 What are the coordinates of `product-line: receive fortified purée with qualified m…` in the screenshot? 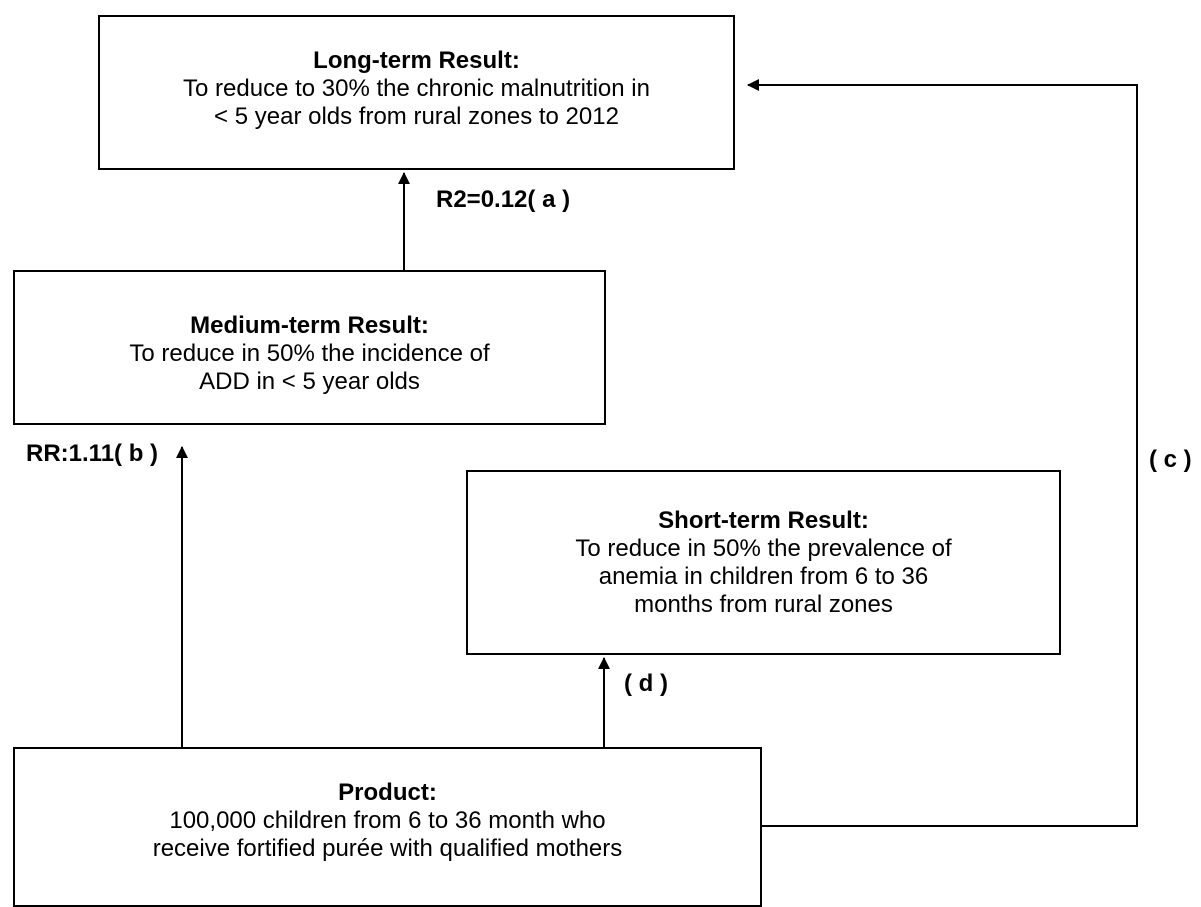 It's located at (387, 848).